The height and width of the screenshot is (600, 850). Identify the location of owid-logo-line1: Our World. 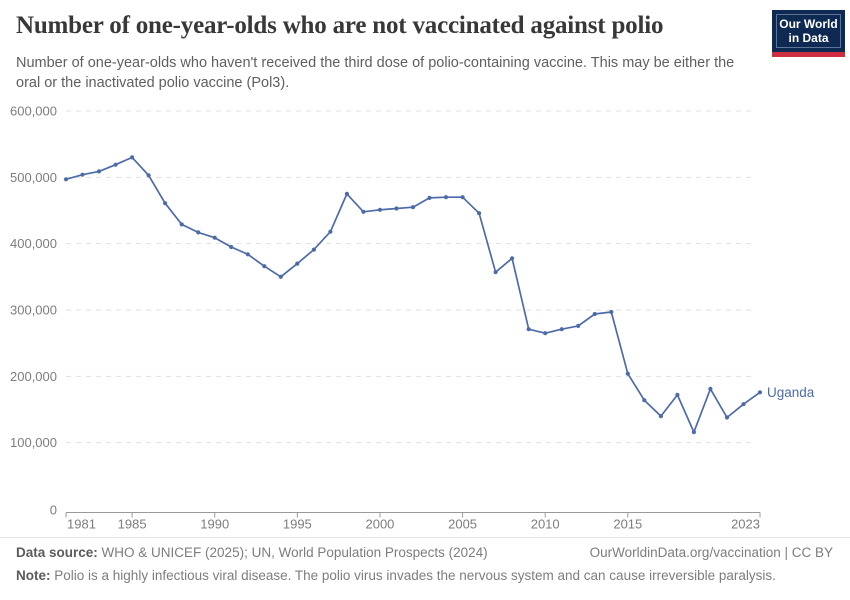
(808, 23).